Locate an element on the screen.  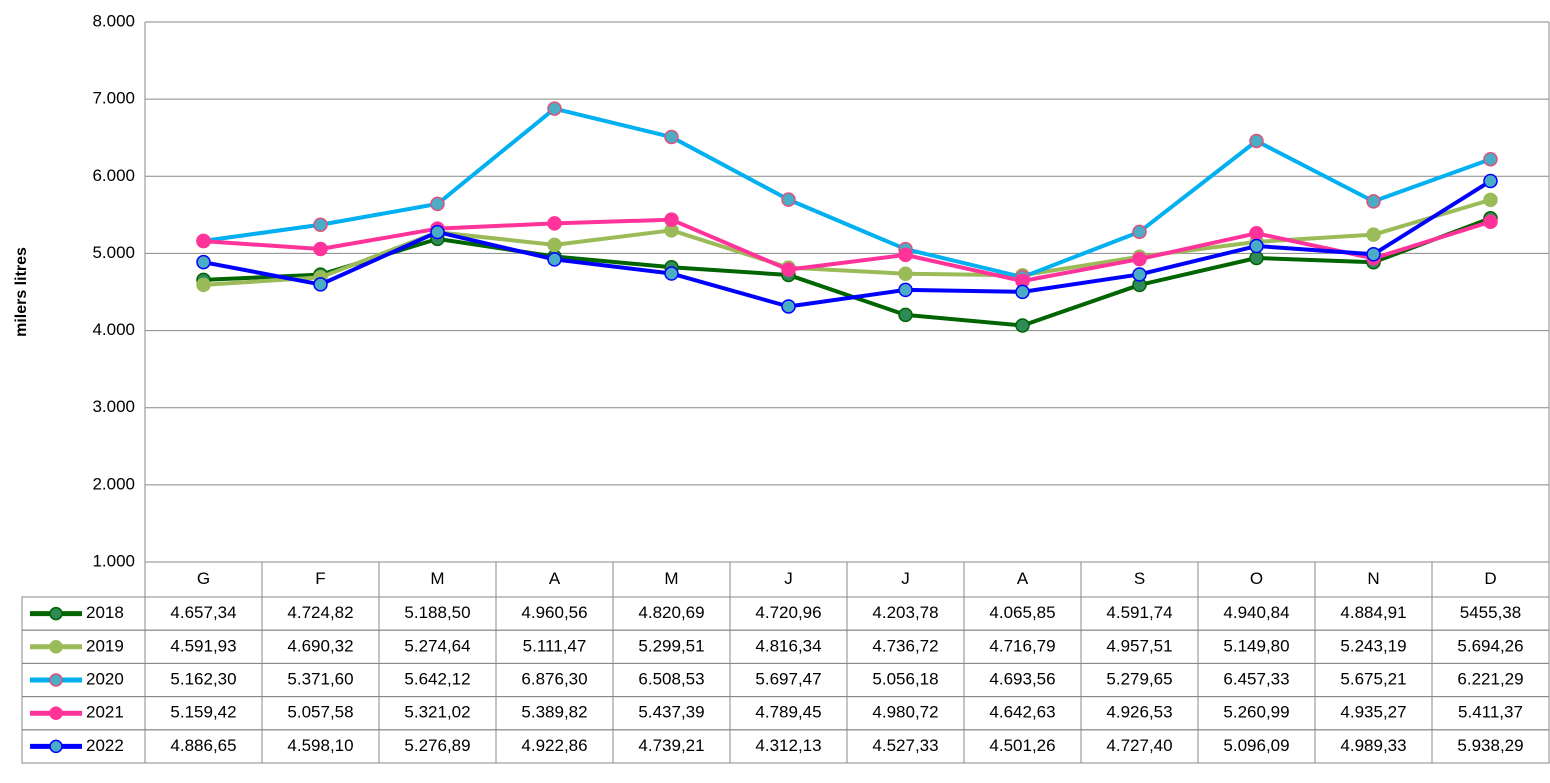
y-tick-label: 8.000 is located at coordinates (113, 20).